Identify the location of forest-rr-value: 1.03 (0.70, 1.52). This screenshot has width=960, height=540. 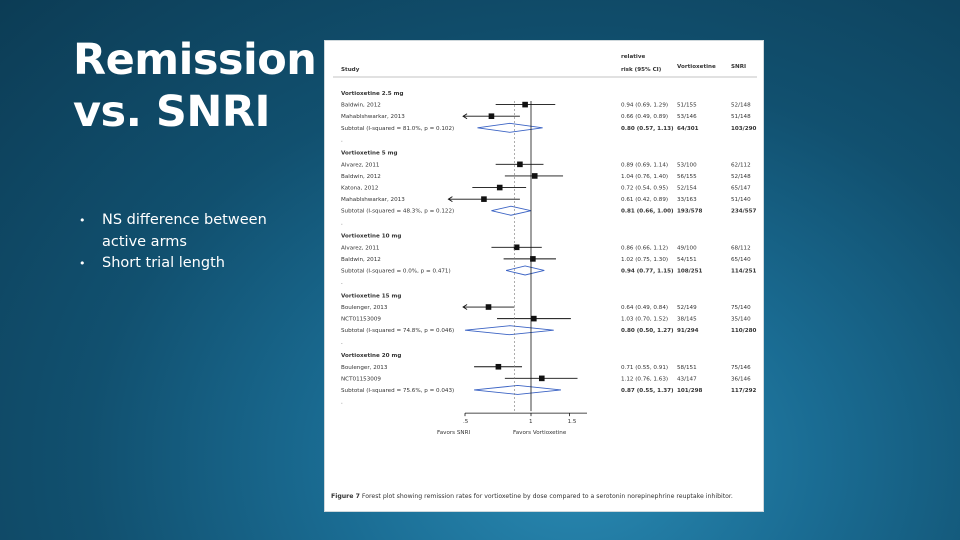
(644, 320).